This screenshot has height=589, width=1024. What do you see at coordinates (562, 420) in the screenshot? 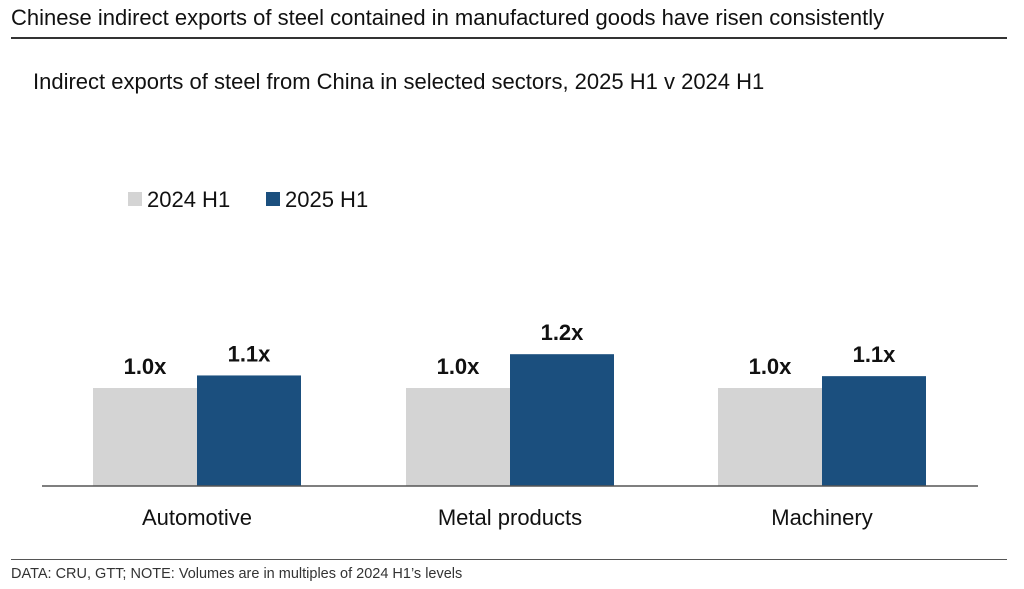
I see `bar-metal-products-2025-h1` at bounding box center [562, 420].